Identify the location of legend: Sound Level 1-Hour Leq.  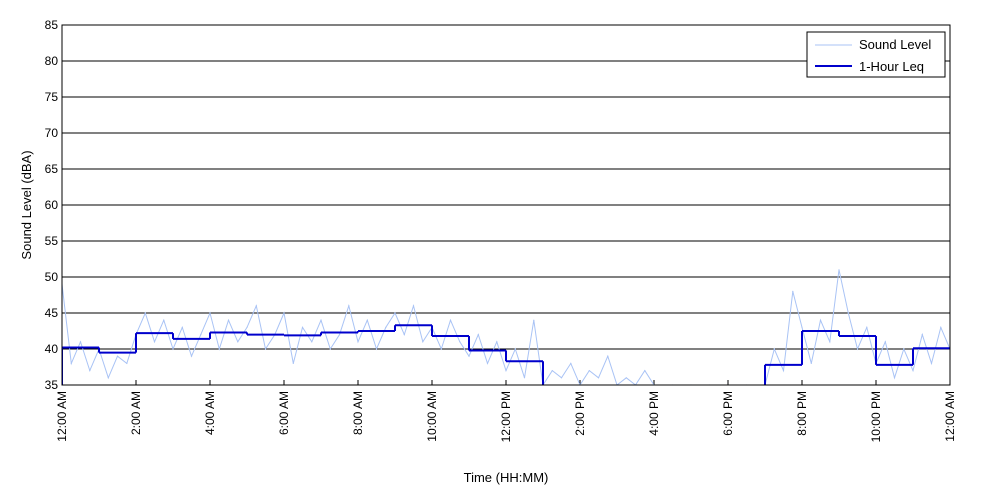
(876, 54).